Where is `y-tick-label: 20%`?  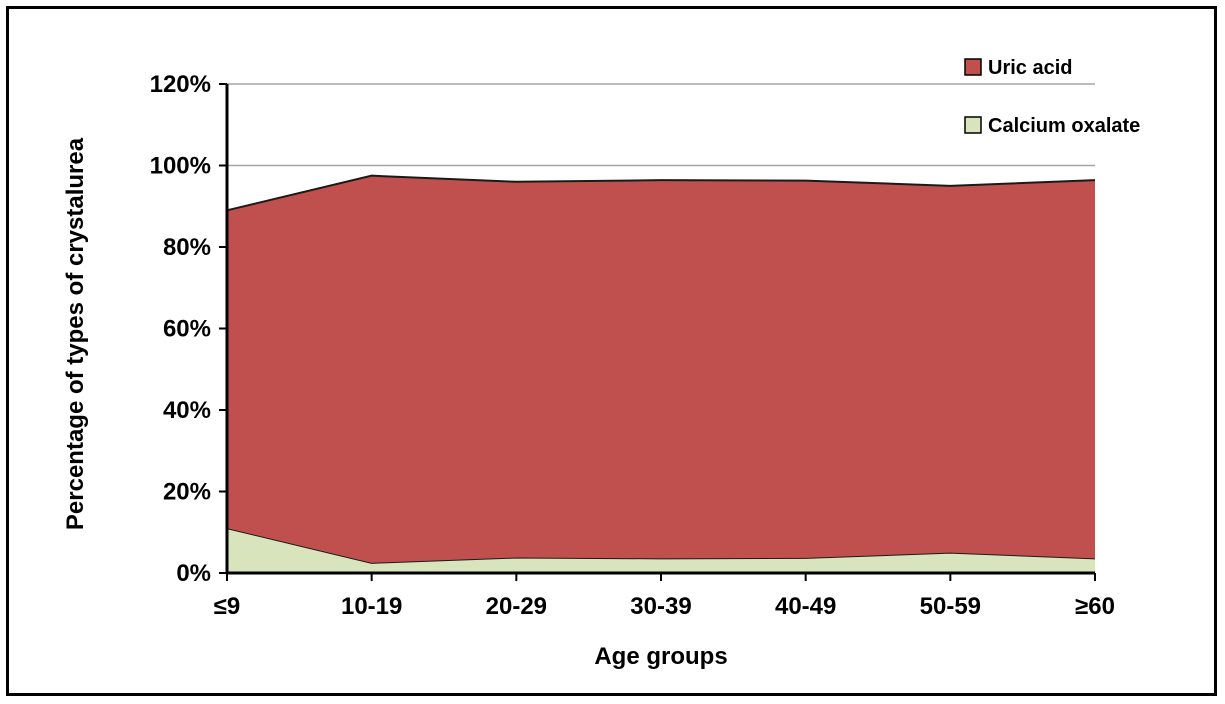
y-tick-label: 20% is located at coordinates (187, 492).